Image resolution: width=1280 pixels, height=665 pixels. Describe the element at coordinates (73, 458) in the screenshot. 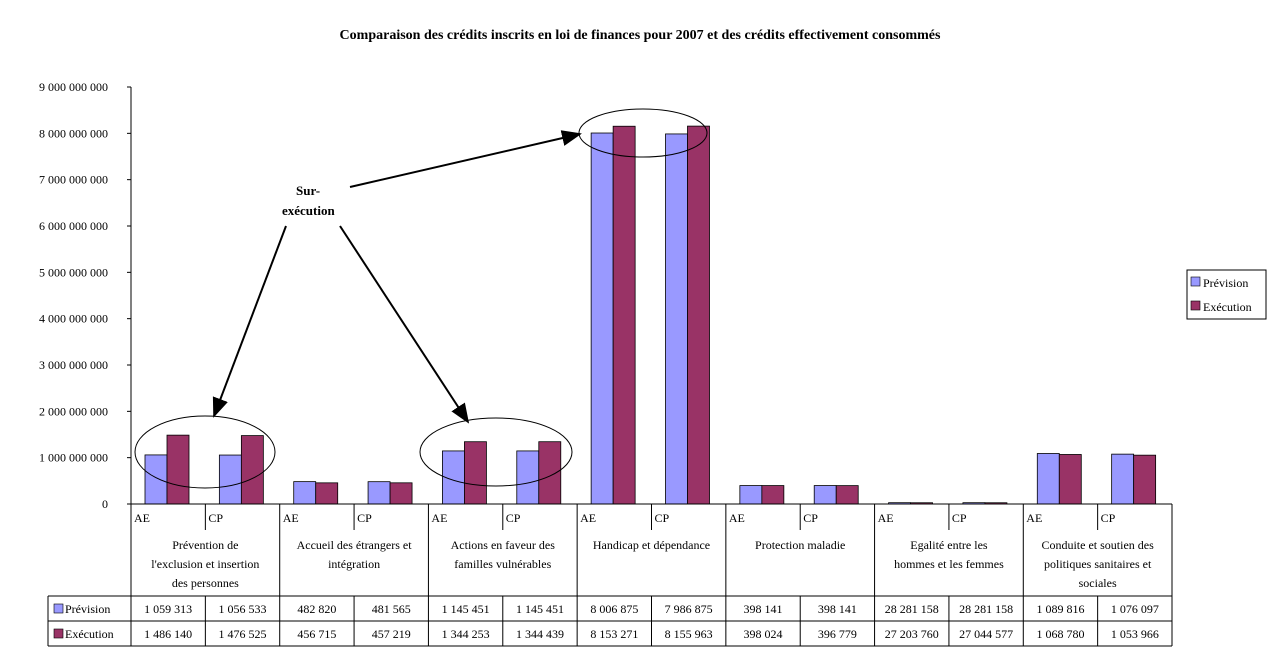

I see `y-tick-label: 1 000 000 000` at that location.